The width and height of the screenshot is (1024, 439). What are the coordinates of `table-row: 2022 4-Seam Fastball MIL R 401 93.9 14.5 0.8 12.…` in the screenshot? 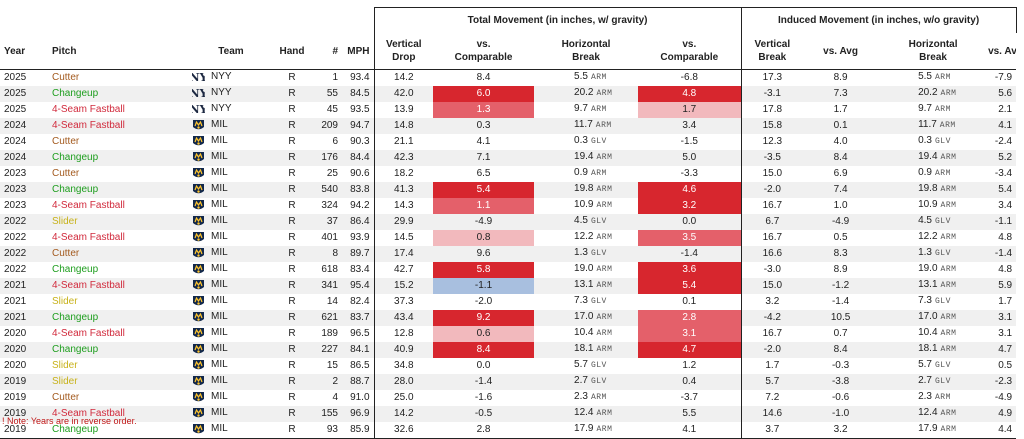 It's located at (508, 238).